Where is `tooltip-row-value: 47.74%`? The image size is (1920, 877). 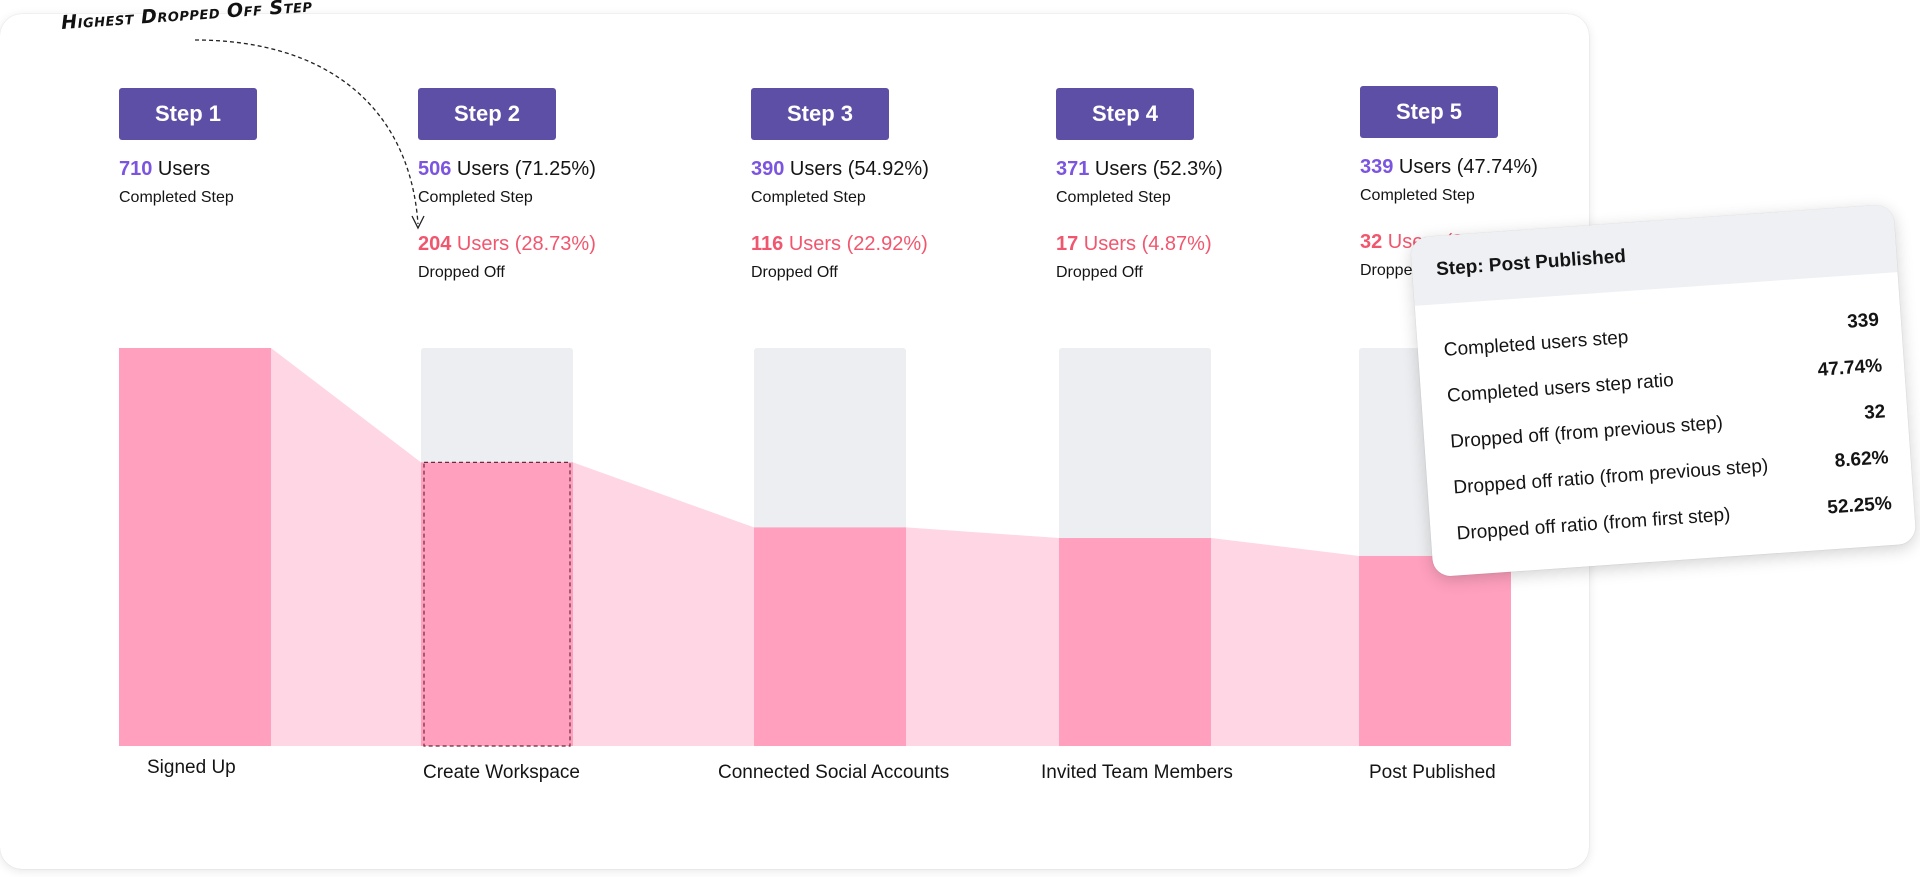
tooltip-row-value: 47.74% is located at coordinates (1850, 368).